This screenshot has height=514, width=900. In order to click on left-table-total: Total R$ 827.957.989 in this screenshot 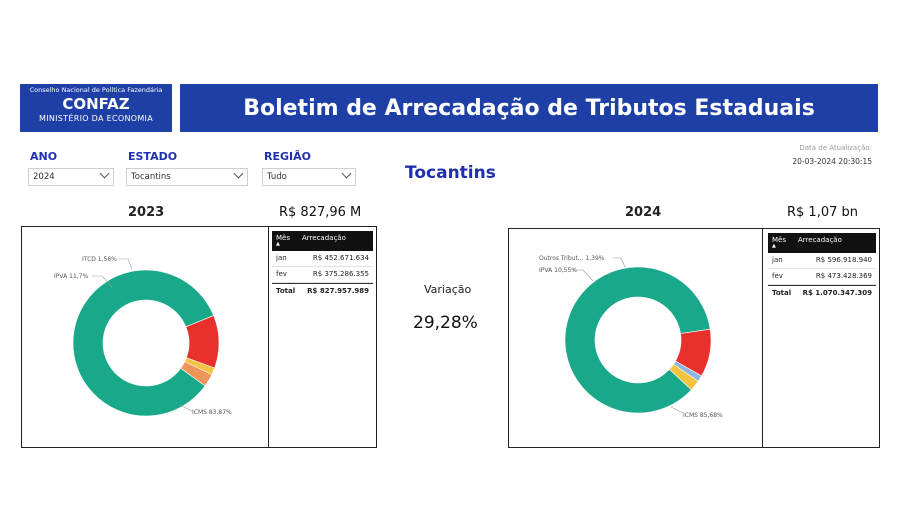, I will do `click(322, 290)`.